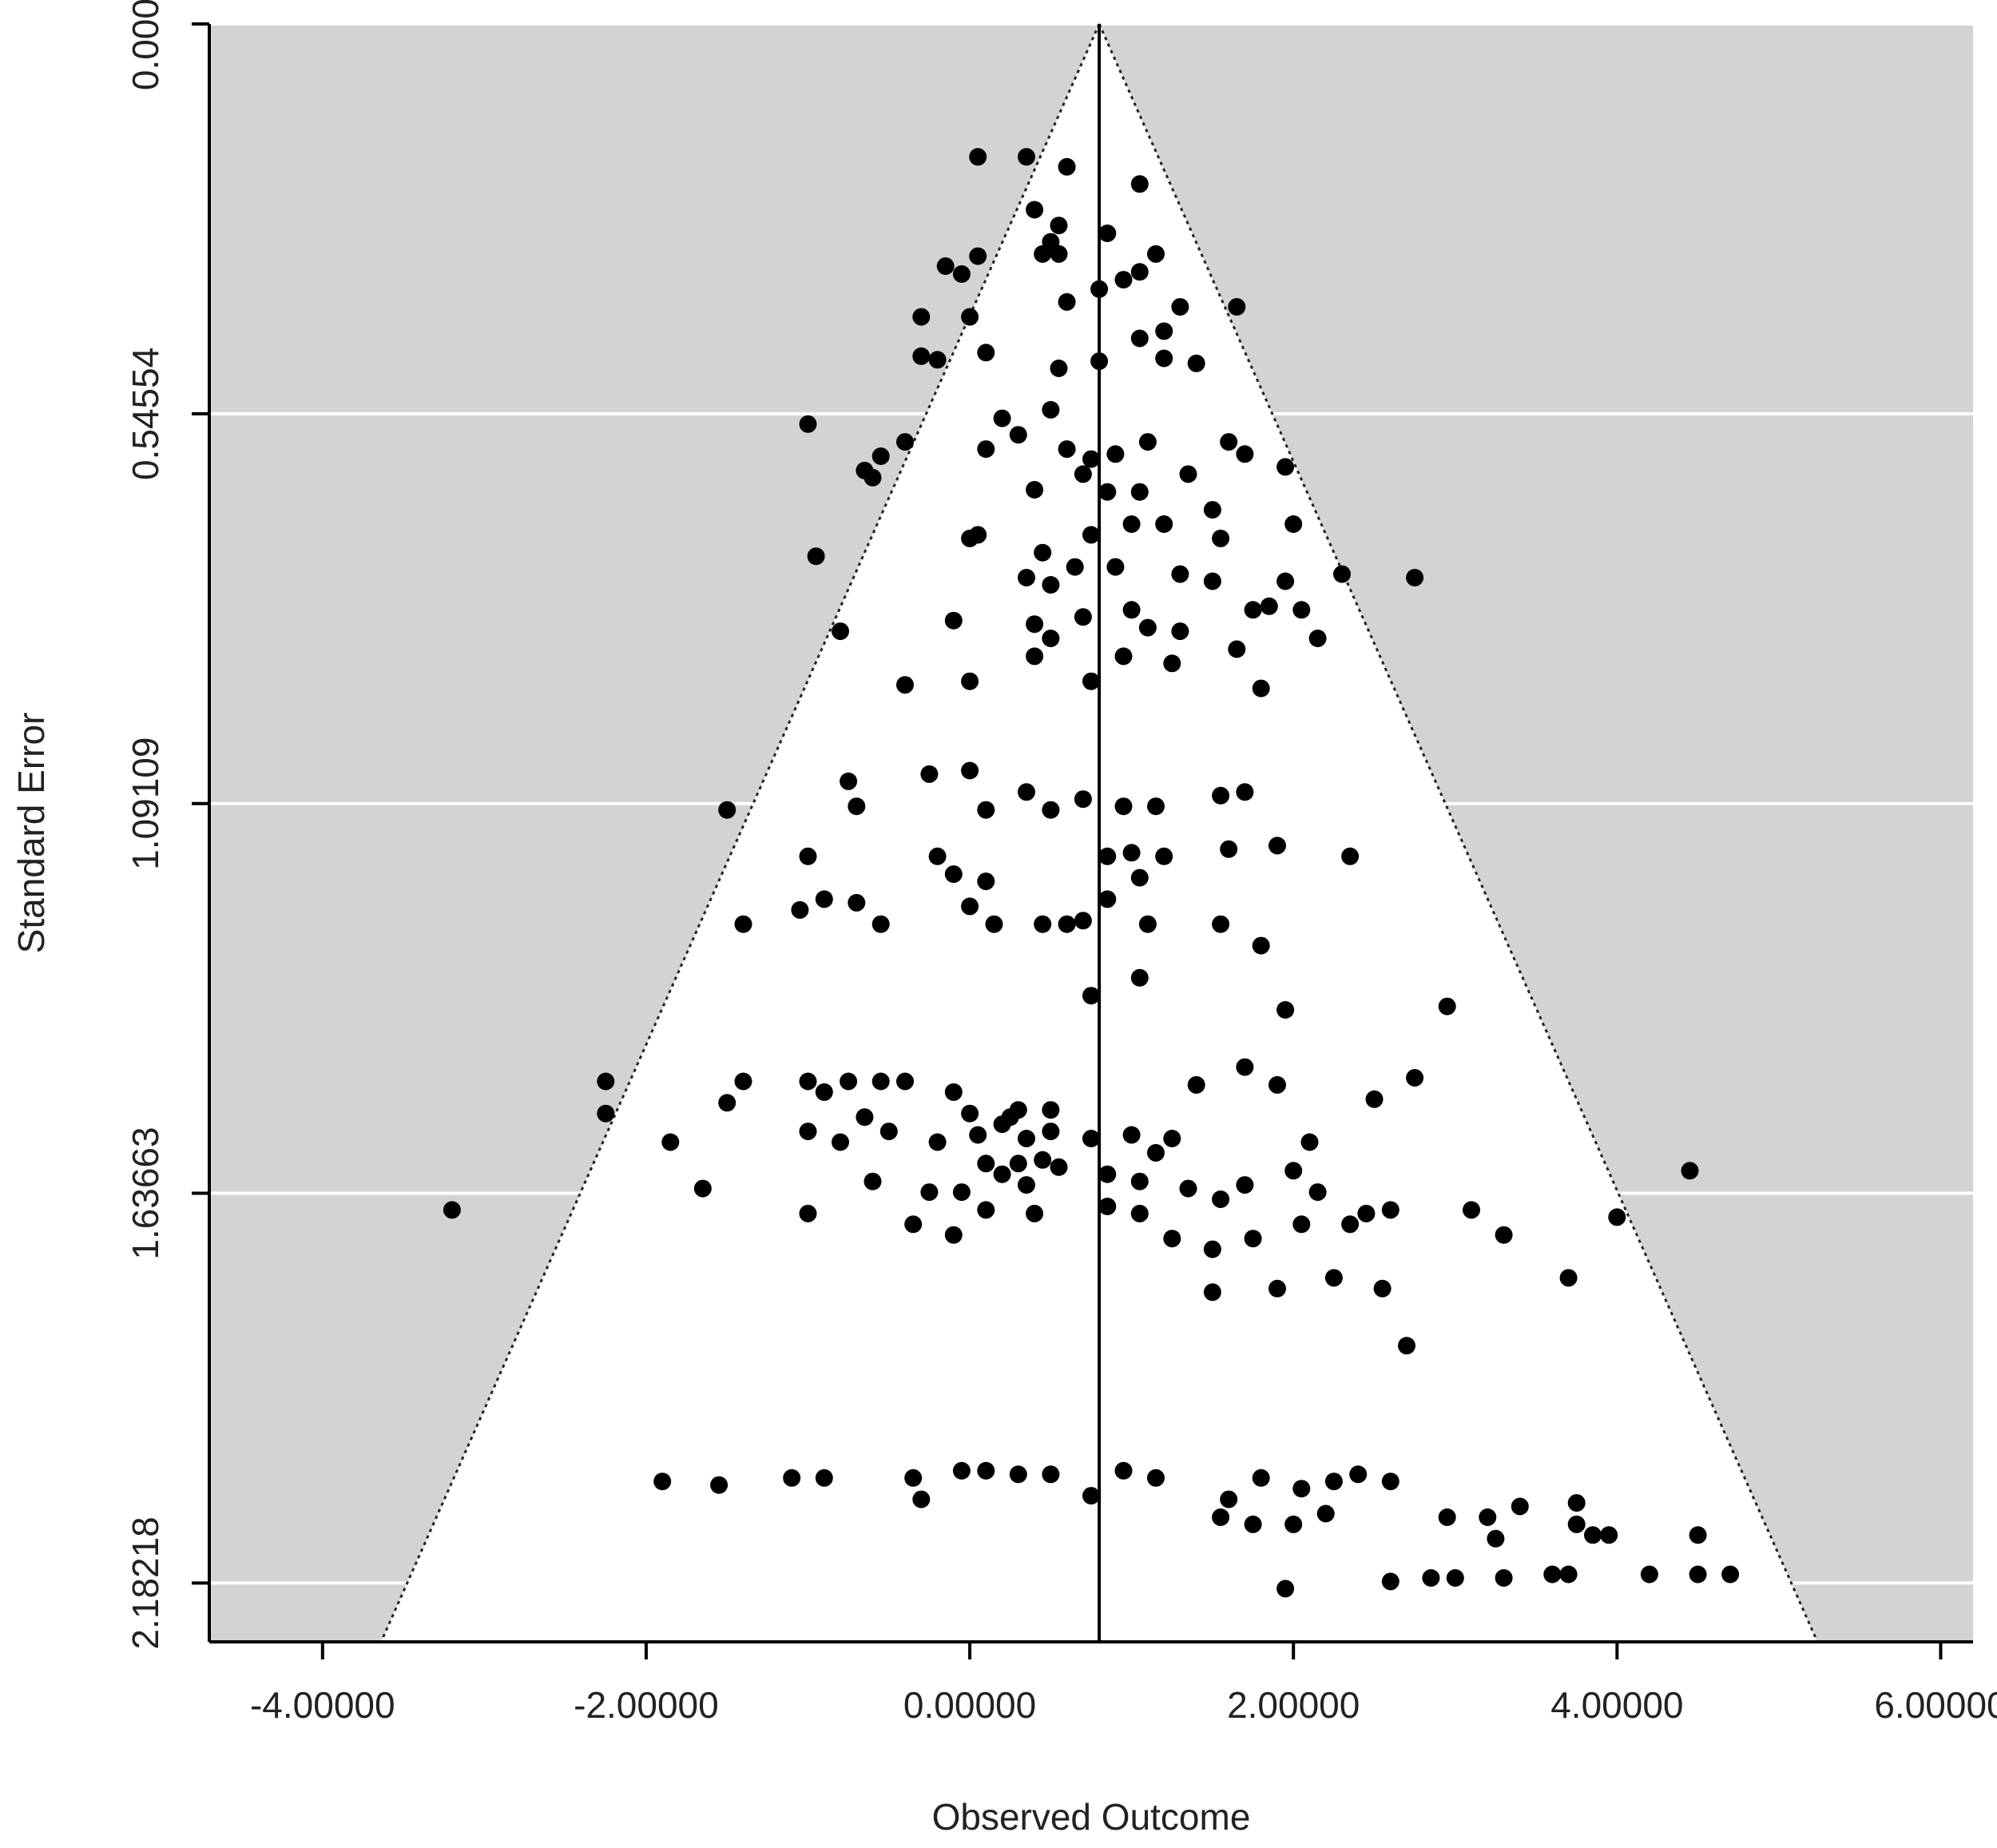 The width and height of the screenshot is (1997, 1848). What do you see at coordinates (145, 1583) in the screenshot?
I see `y-tick-label: 2.18218` at bounding box center [145, 1583].